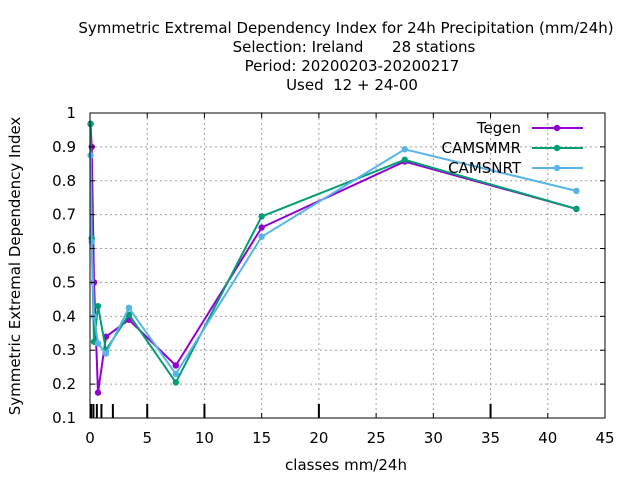 The width and height of the screenshot is (640, 484). What do you see at coordinates (557, 168) in the screenshot?
I see `legend-marker-camsnrt` at bounding box center [557, 168].